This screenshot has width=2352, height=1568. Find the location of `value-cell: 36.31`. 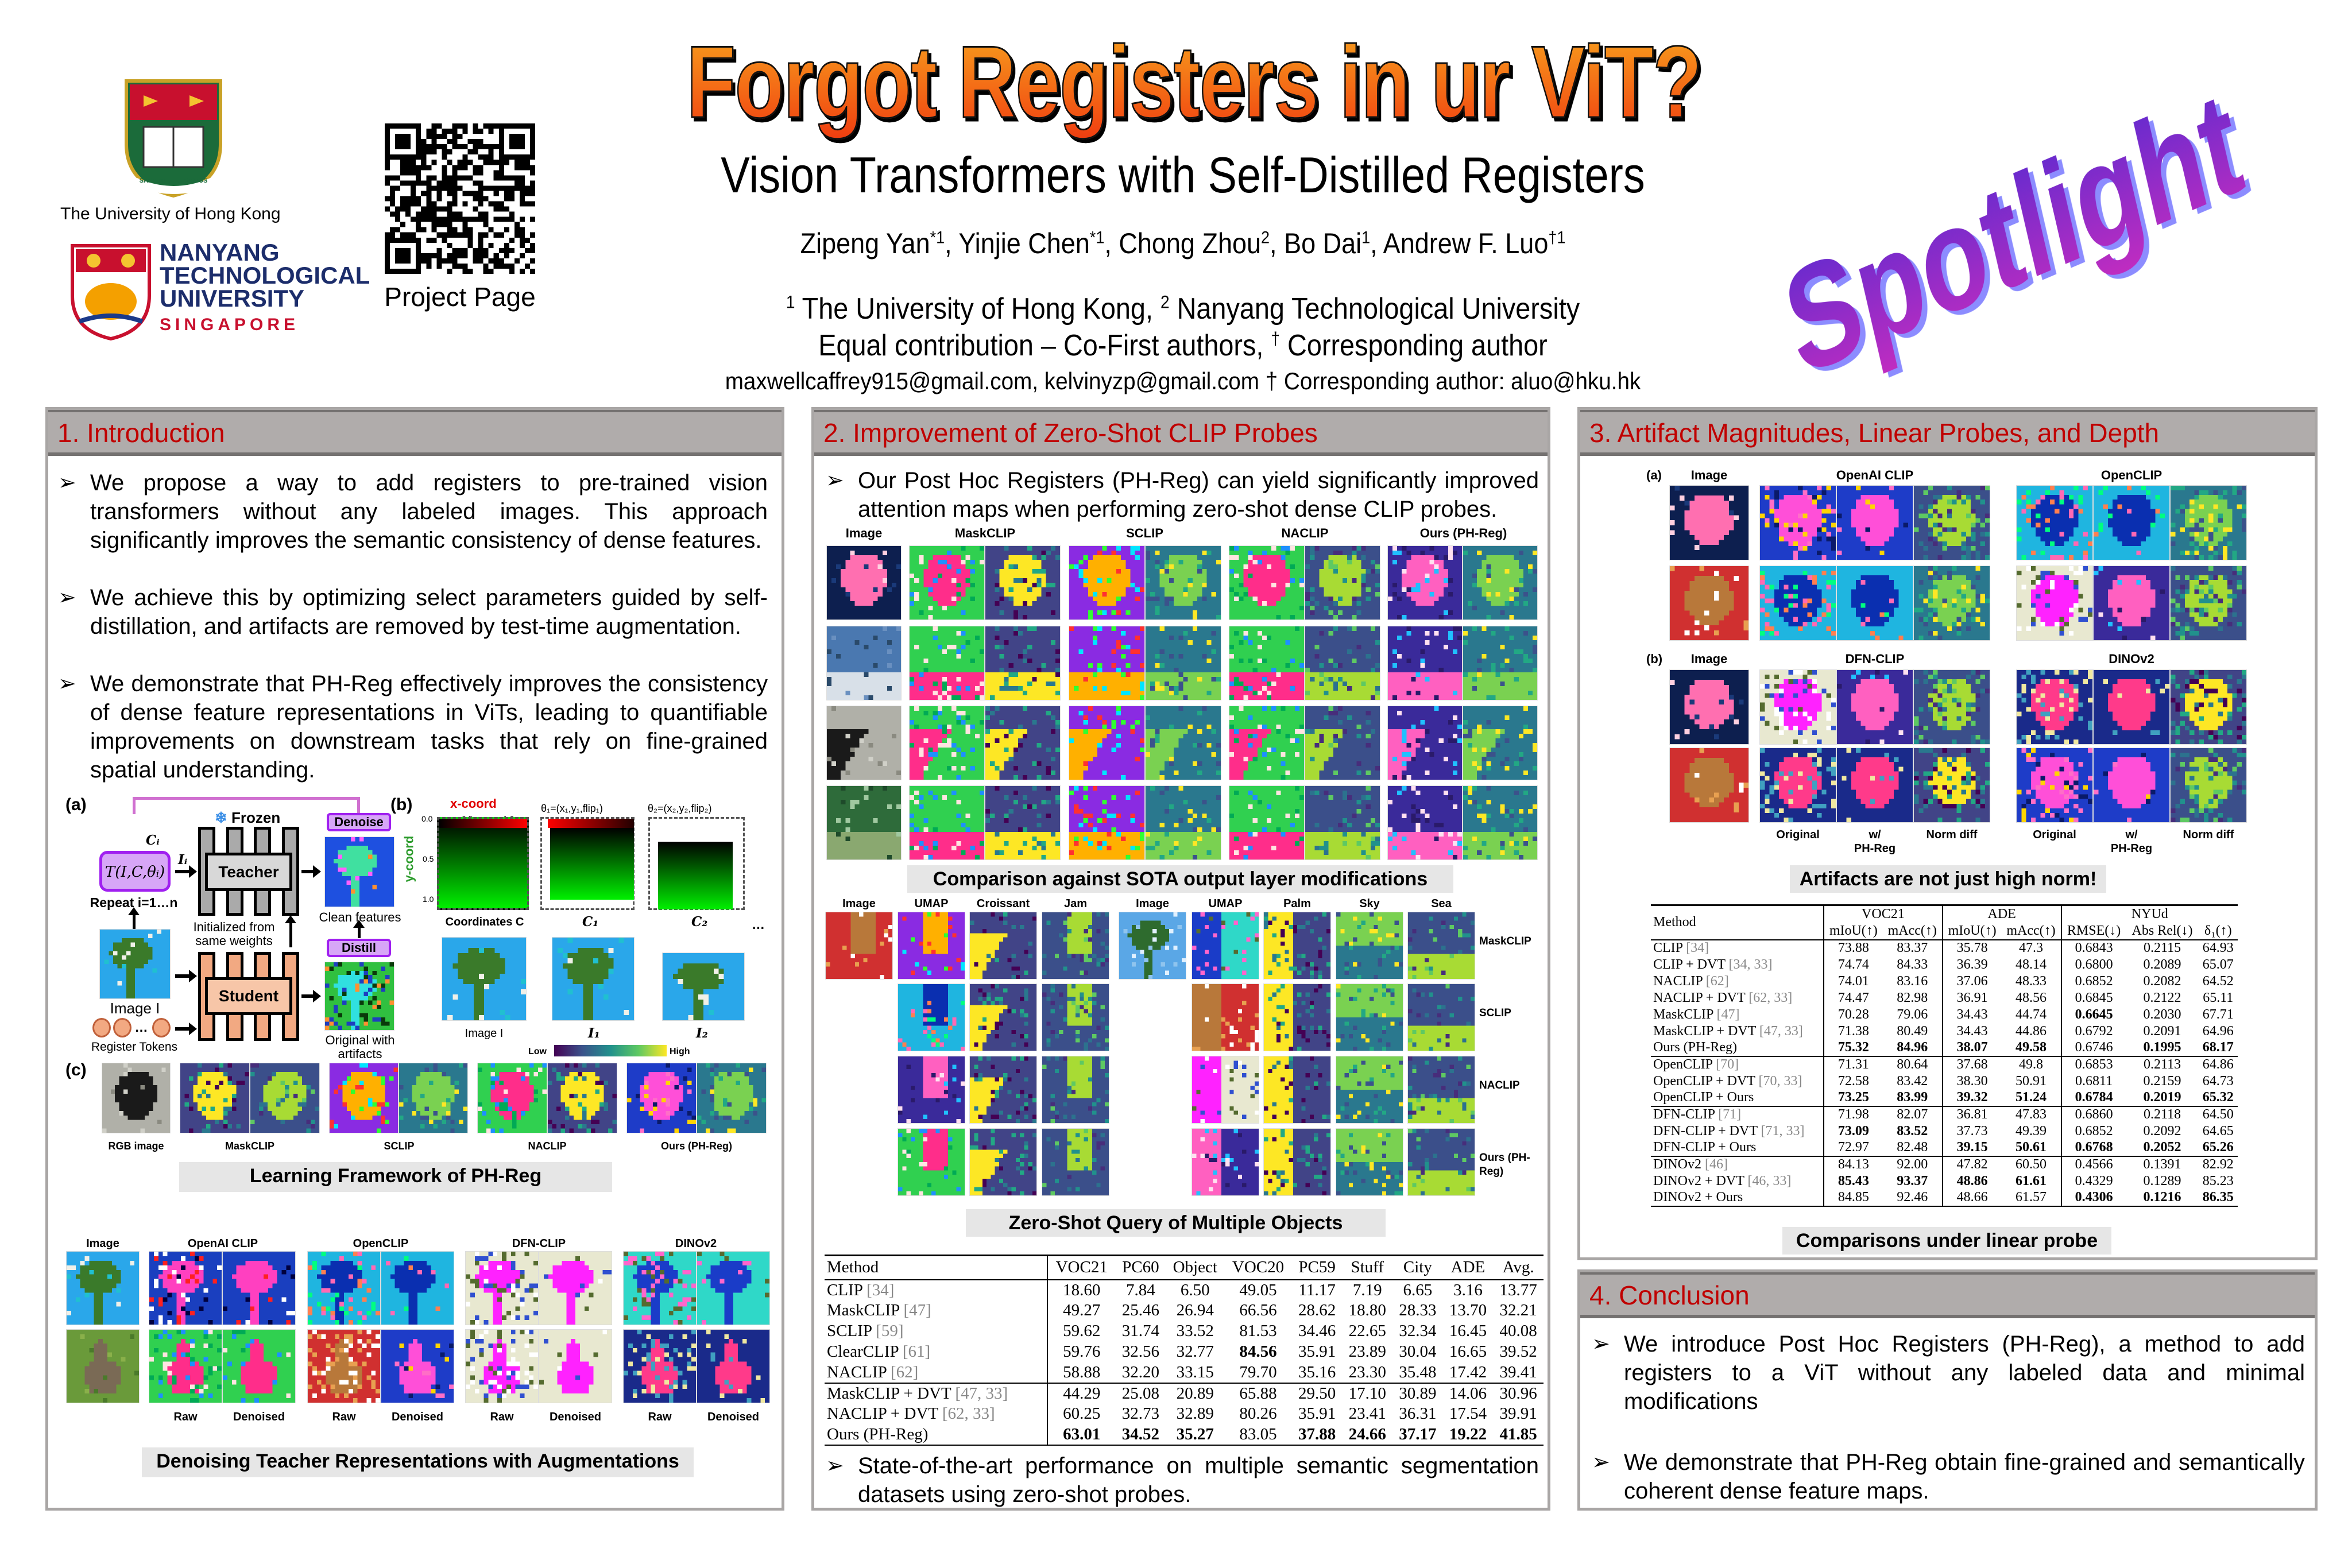

value-cell: 36.31 is located at coordinates (1418, 1413).